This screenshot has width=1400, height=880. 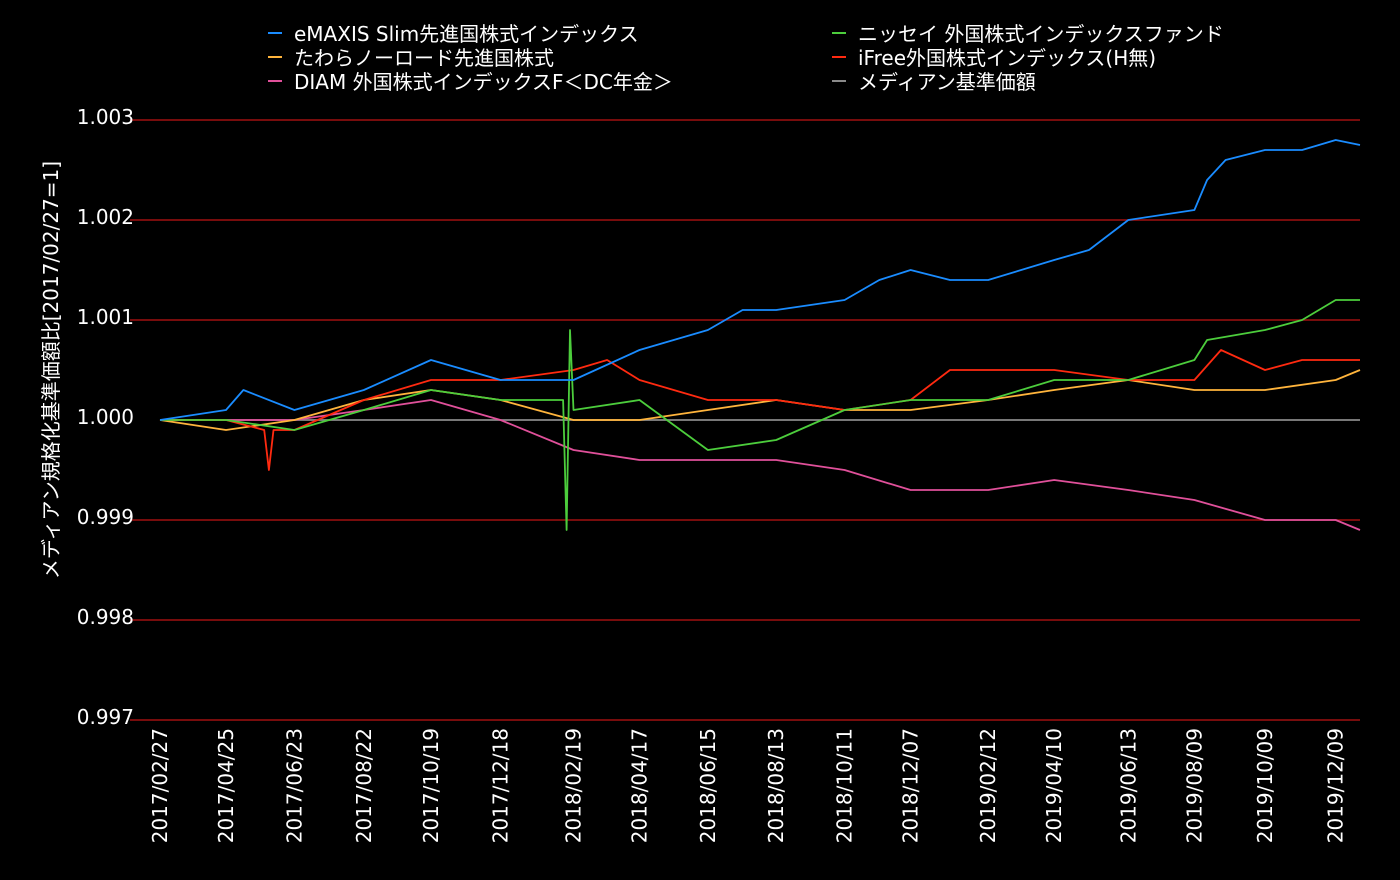 I want to click on x-tick-label: 2019/12/09, so click(x=1336, y=785).